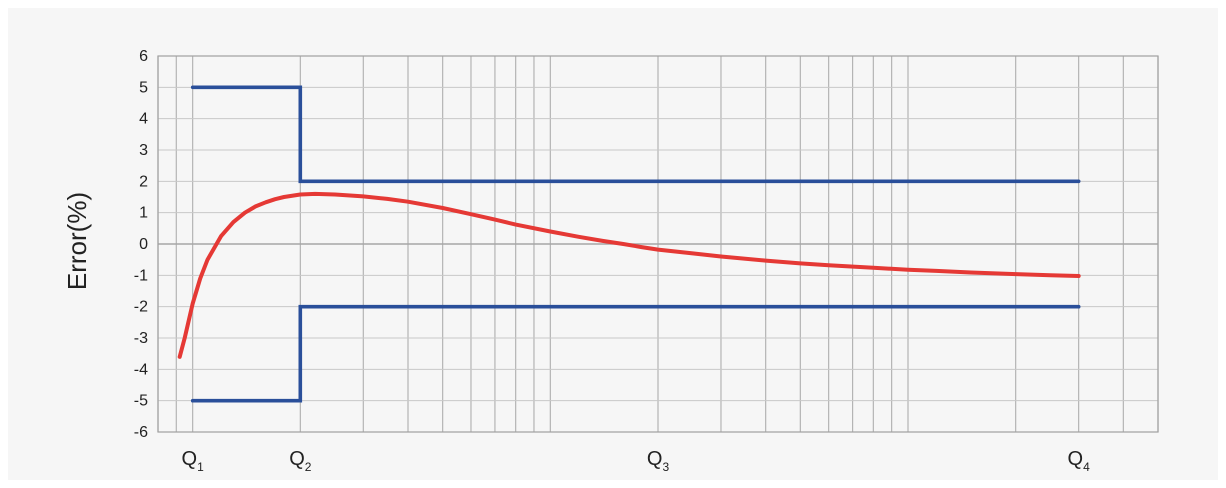  I want to click on x-category-subscript: 2, so click(308, 467).